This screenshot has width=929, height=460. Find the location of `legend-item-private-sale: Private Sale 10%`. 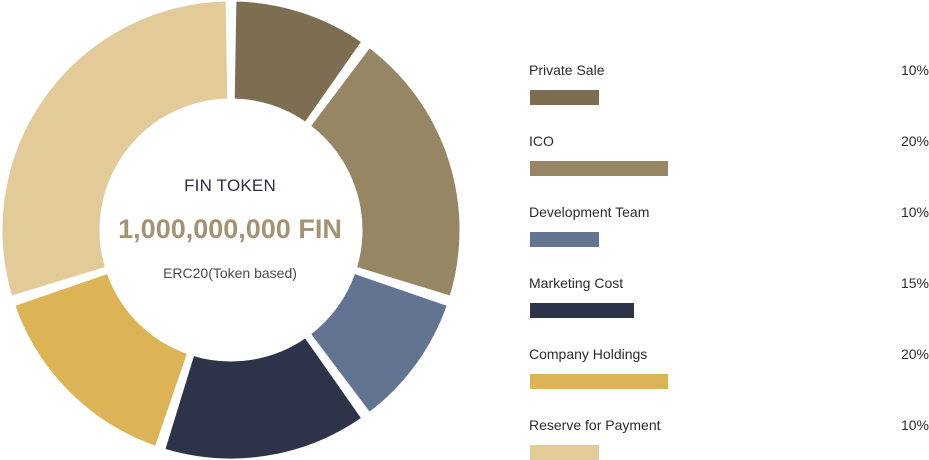

legend-item-private-sale: Private Sale 10% is located at coordinates (729, 92).